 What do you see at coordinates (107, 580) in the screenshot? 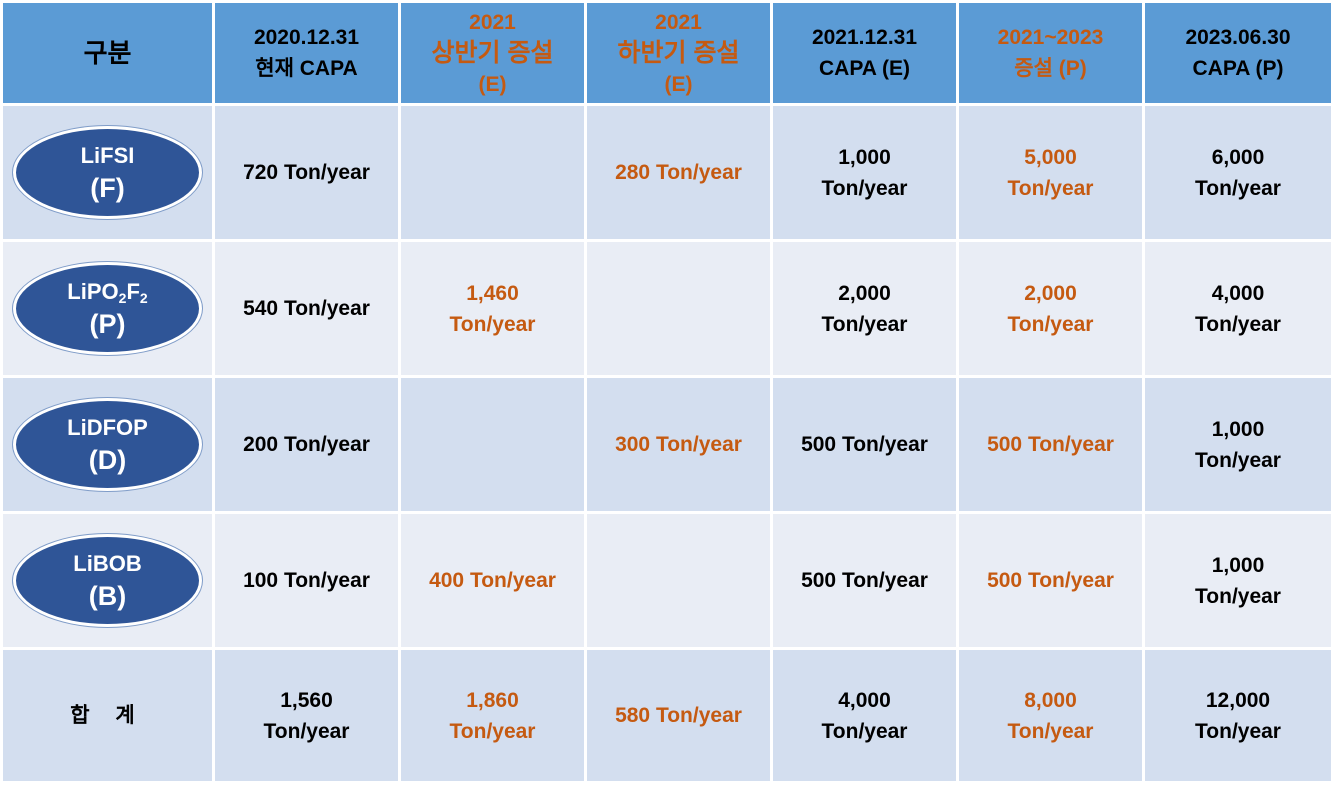
I see `row-label: LiBOB (B)` at bounding box center [107, 580].